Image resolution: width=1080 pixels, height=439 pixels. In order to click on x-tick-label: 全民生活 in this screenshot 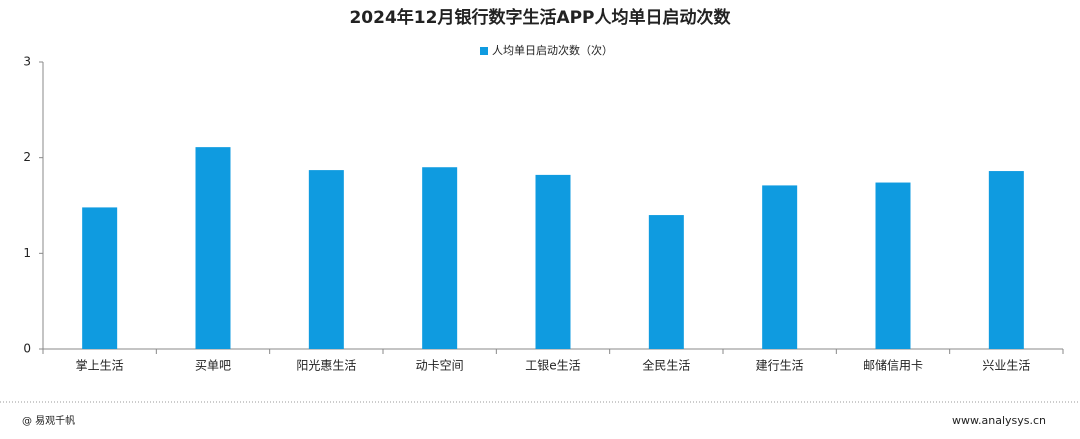, I will do `click(666, 365)`.